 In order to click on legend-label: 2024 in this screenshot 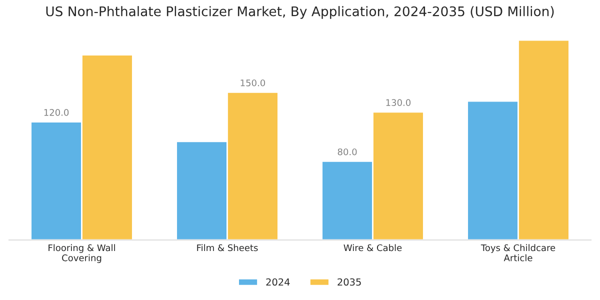, I will do `click(278, 282)`.